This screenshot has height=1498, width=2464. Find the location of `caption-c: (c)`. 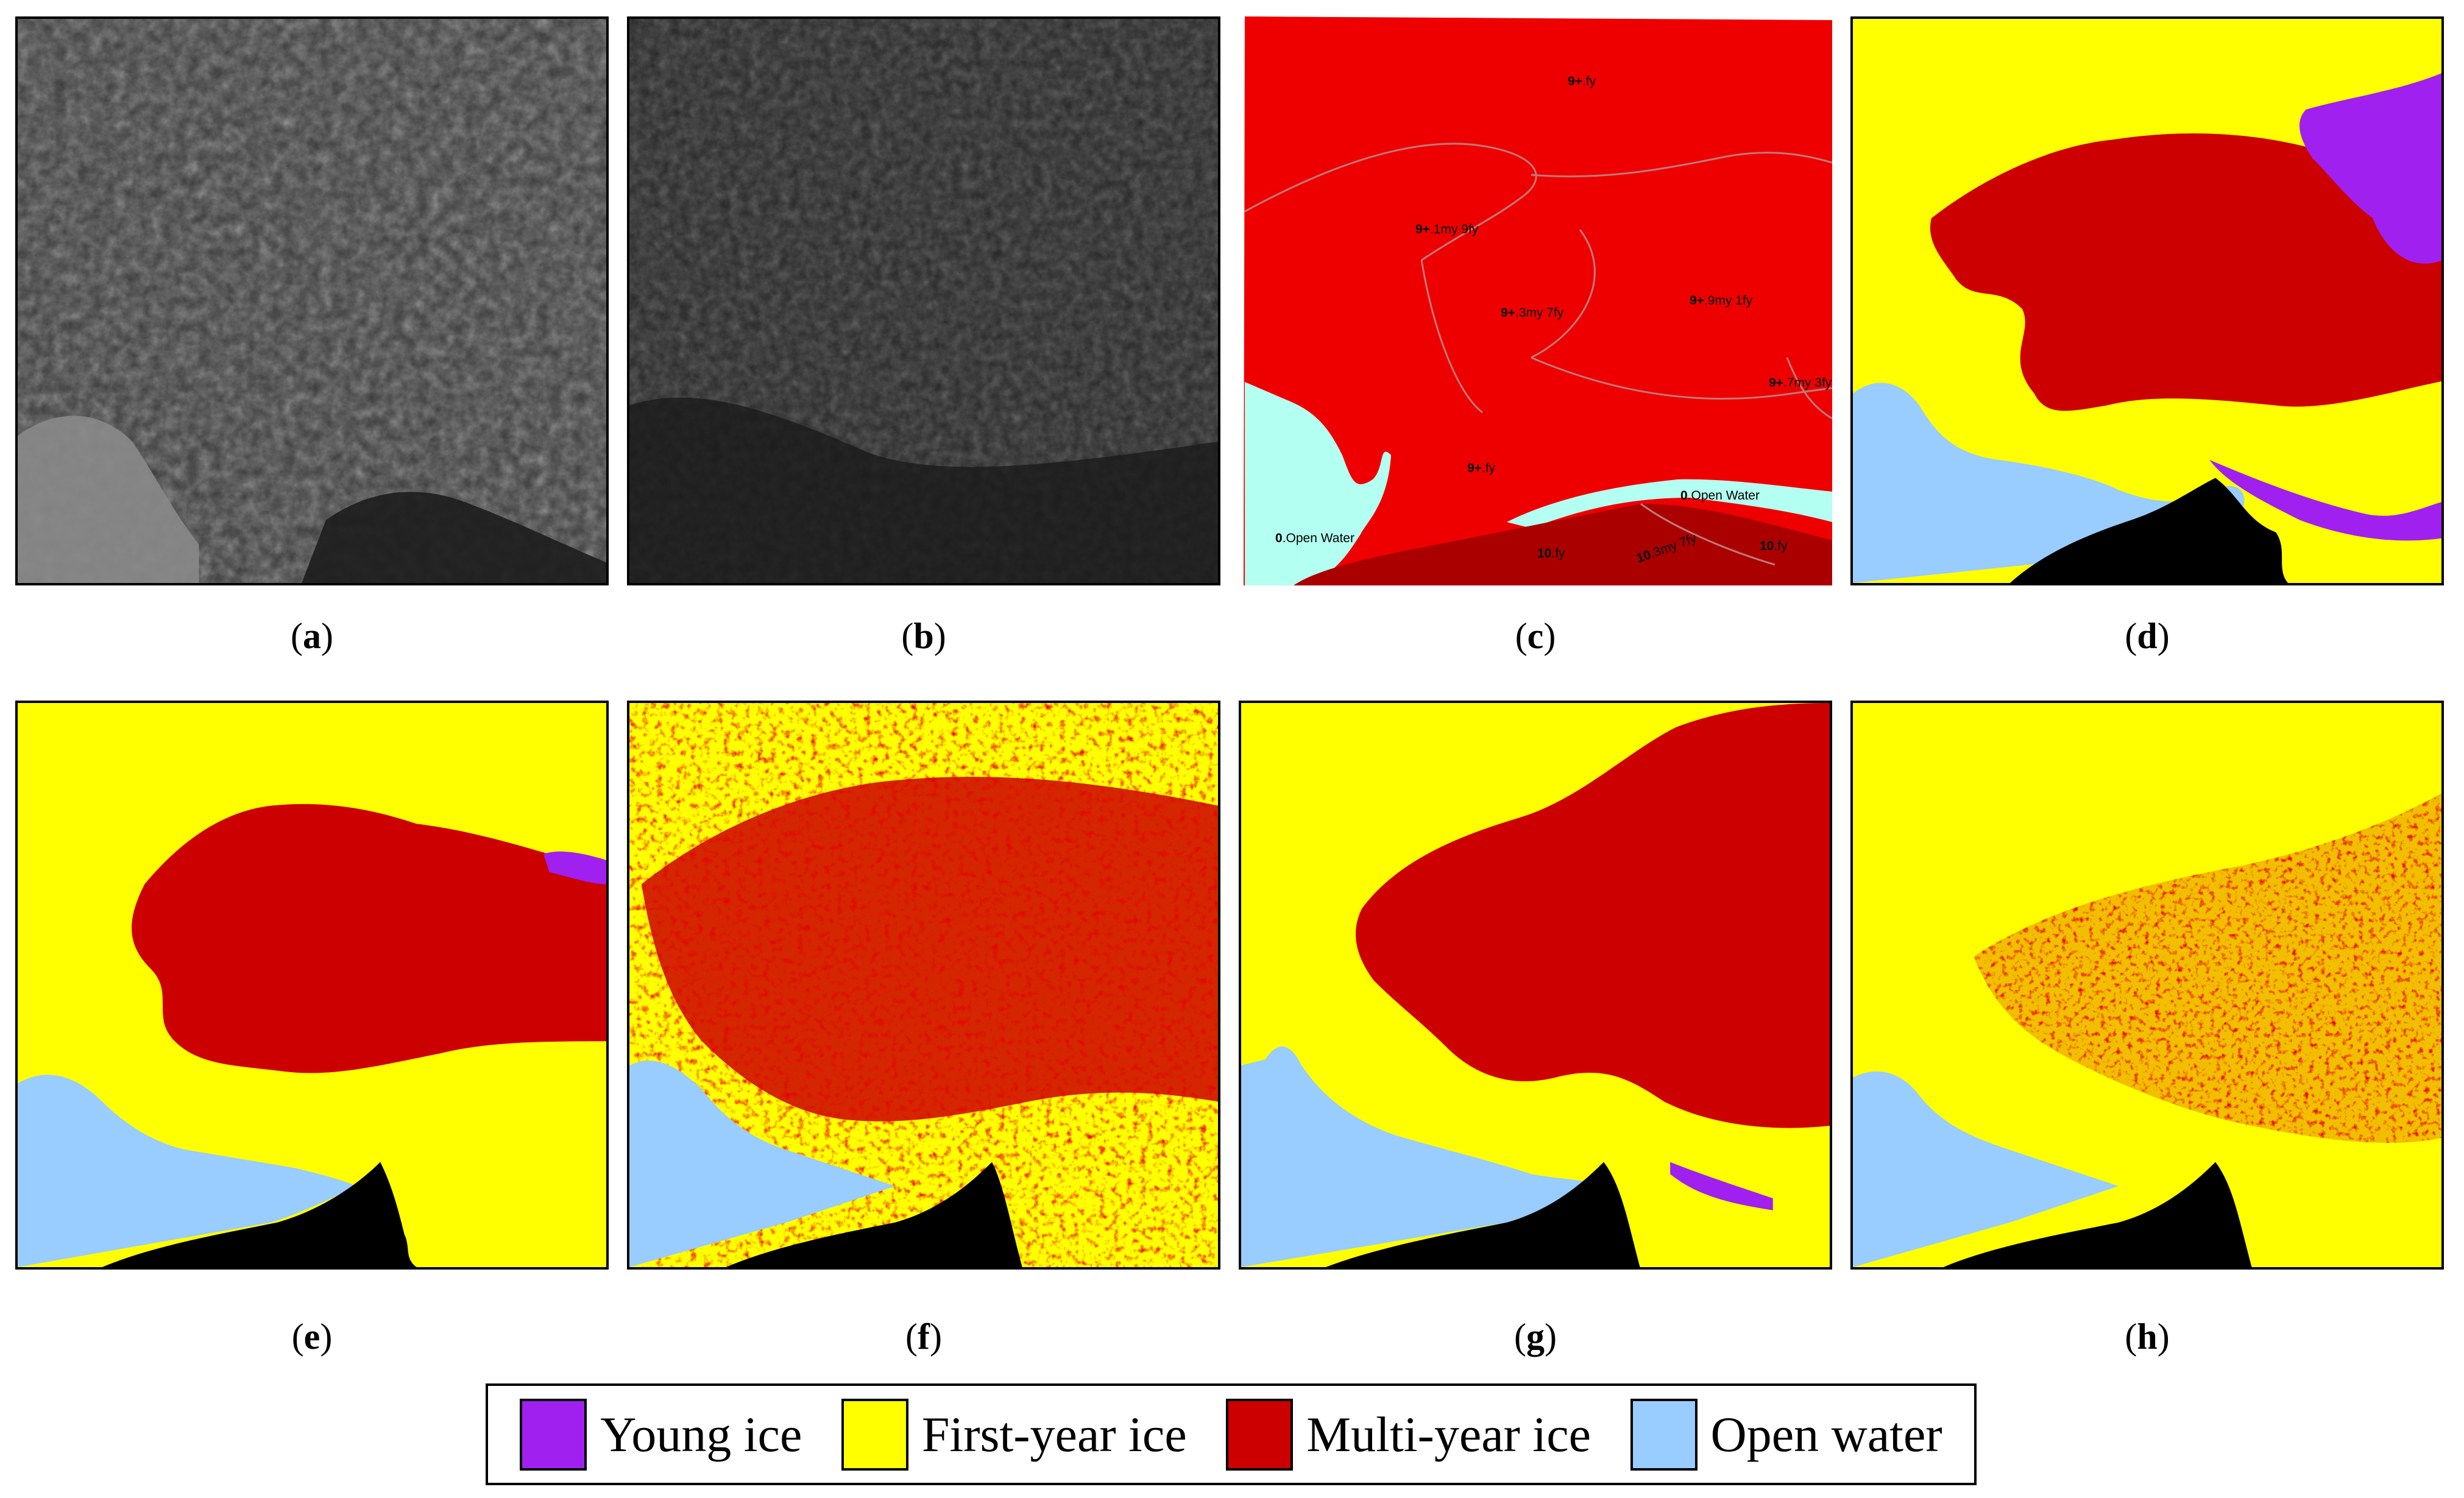

caption-c: (c) is located at coordinates (1535, 636).